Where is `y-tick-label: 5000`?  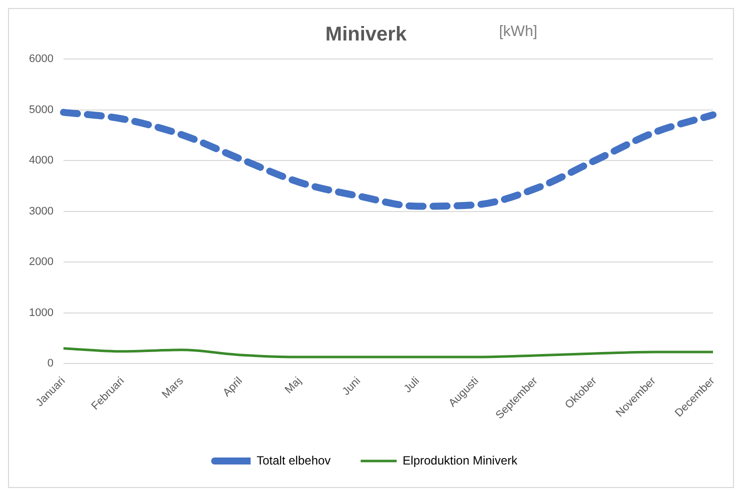 y-tick-label: 5000 is located at coordinates (41, 110).